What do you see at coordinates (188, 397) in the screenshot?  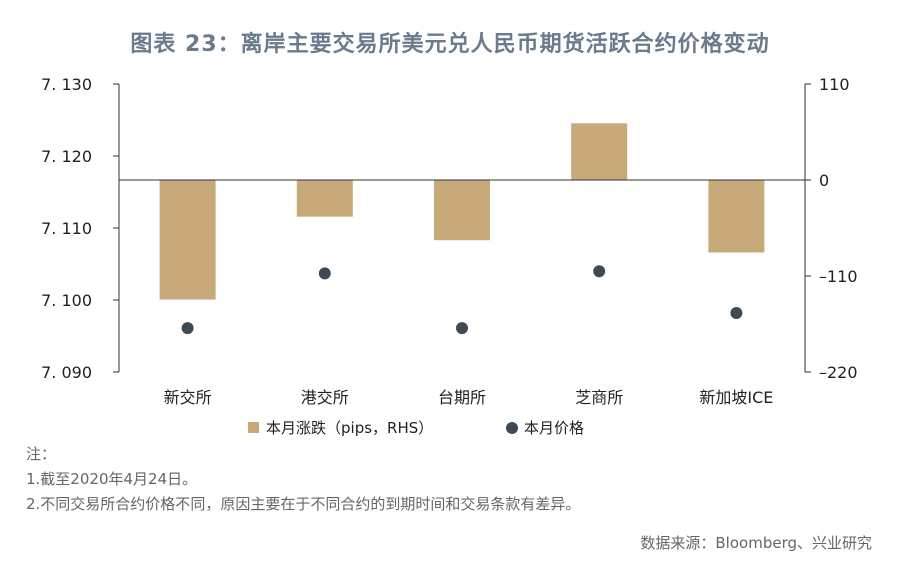 I see `category-label: 新交所` at bounding box center [188, 397].